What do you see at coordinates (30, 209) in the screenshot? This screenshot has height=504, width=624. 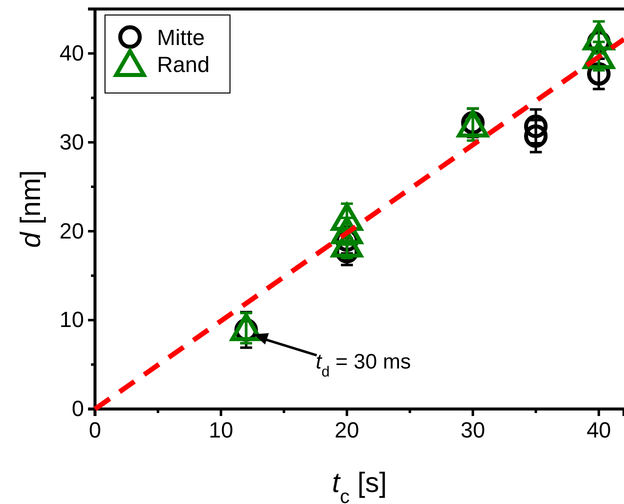 I see `y-axis-title: d [nm]` at bounding box center [30, 209].